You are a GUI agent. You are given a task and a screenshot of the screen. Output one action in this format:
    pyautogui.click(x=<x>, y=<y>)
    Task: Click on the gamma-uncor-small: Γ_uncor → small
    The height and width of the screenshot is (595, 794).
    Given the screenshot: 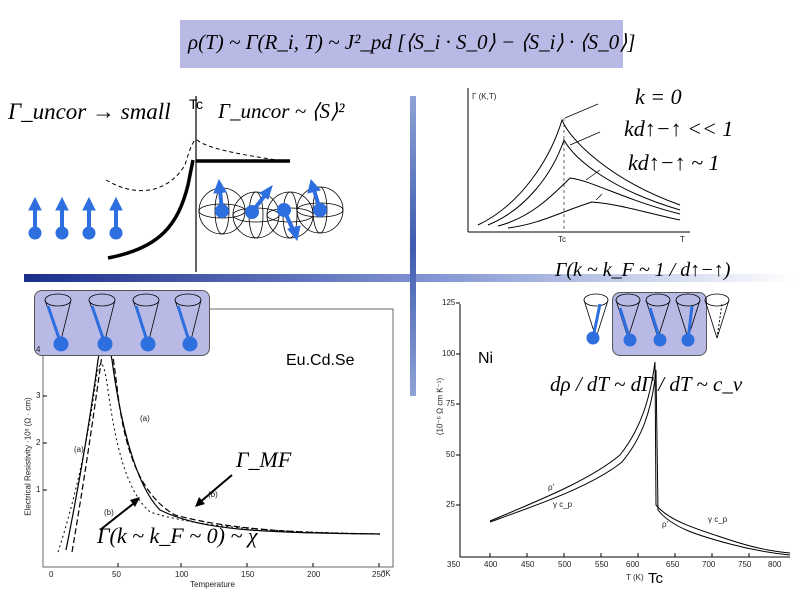 What is the action you would take?
    pyautogui.click(x=89, y=111)
    